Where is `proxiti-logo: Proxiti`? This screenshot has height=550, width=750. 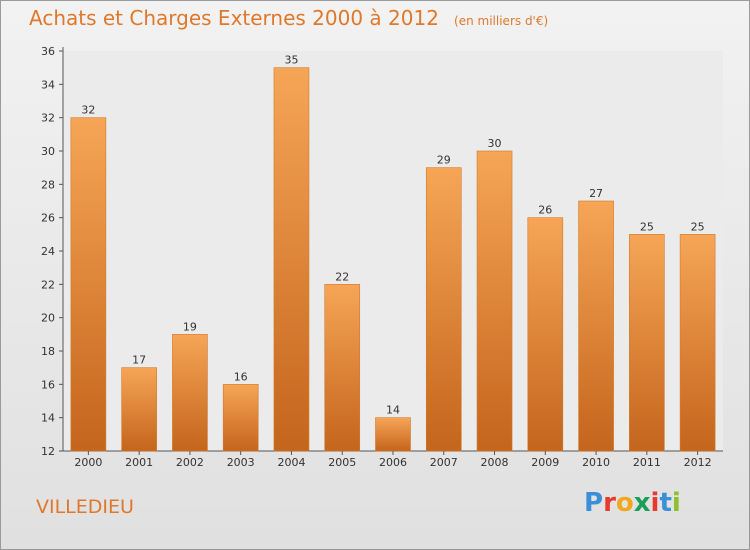
proxiti-logo: Proxiti is located at coordinates (632, 503).